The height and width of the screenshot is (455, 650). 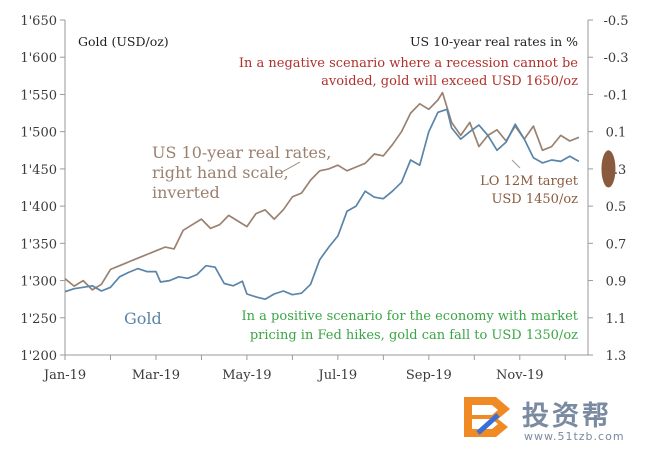 What do you see at coordinates (449, 81) in the screenshot?
I see `negative-scenario-line2: avoided, gold will exceed USD 1650/oz` at bounding box center [449, 81].